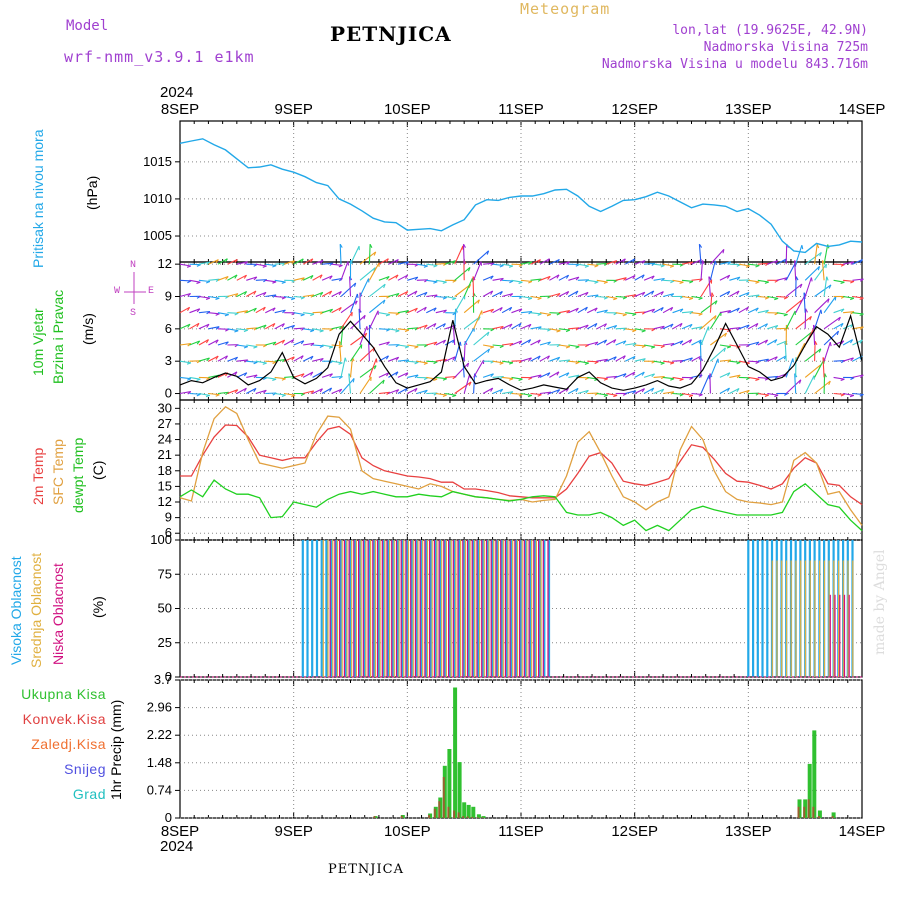 The width and height of the screenshot is (900, 900). Describe the element at coordinates (180, 831) in the screenshot. I see `date-label-bottom: 8SEP` at that location.